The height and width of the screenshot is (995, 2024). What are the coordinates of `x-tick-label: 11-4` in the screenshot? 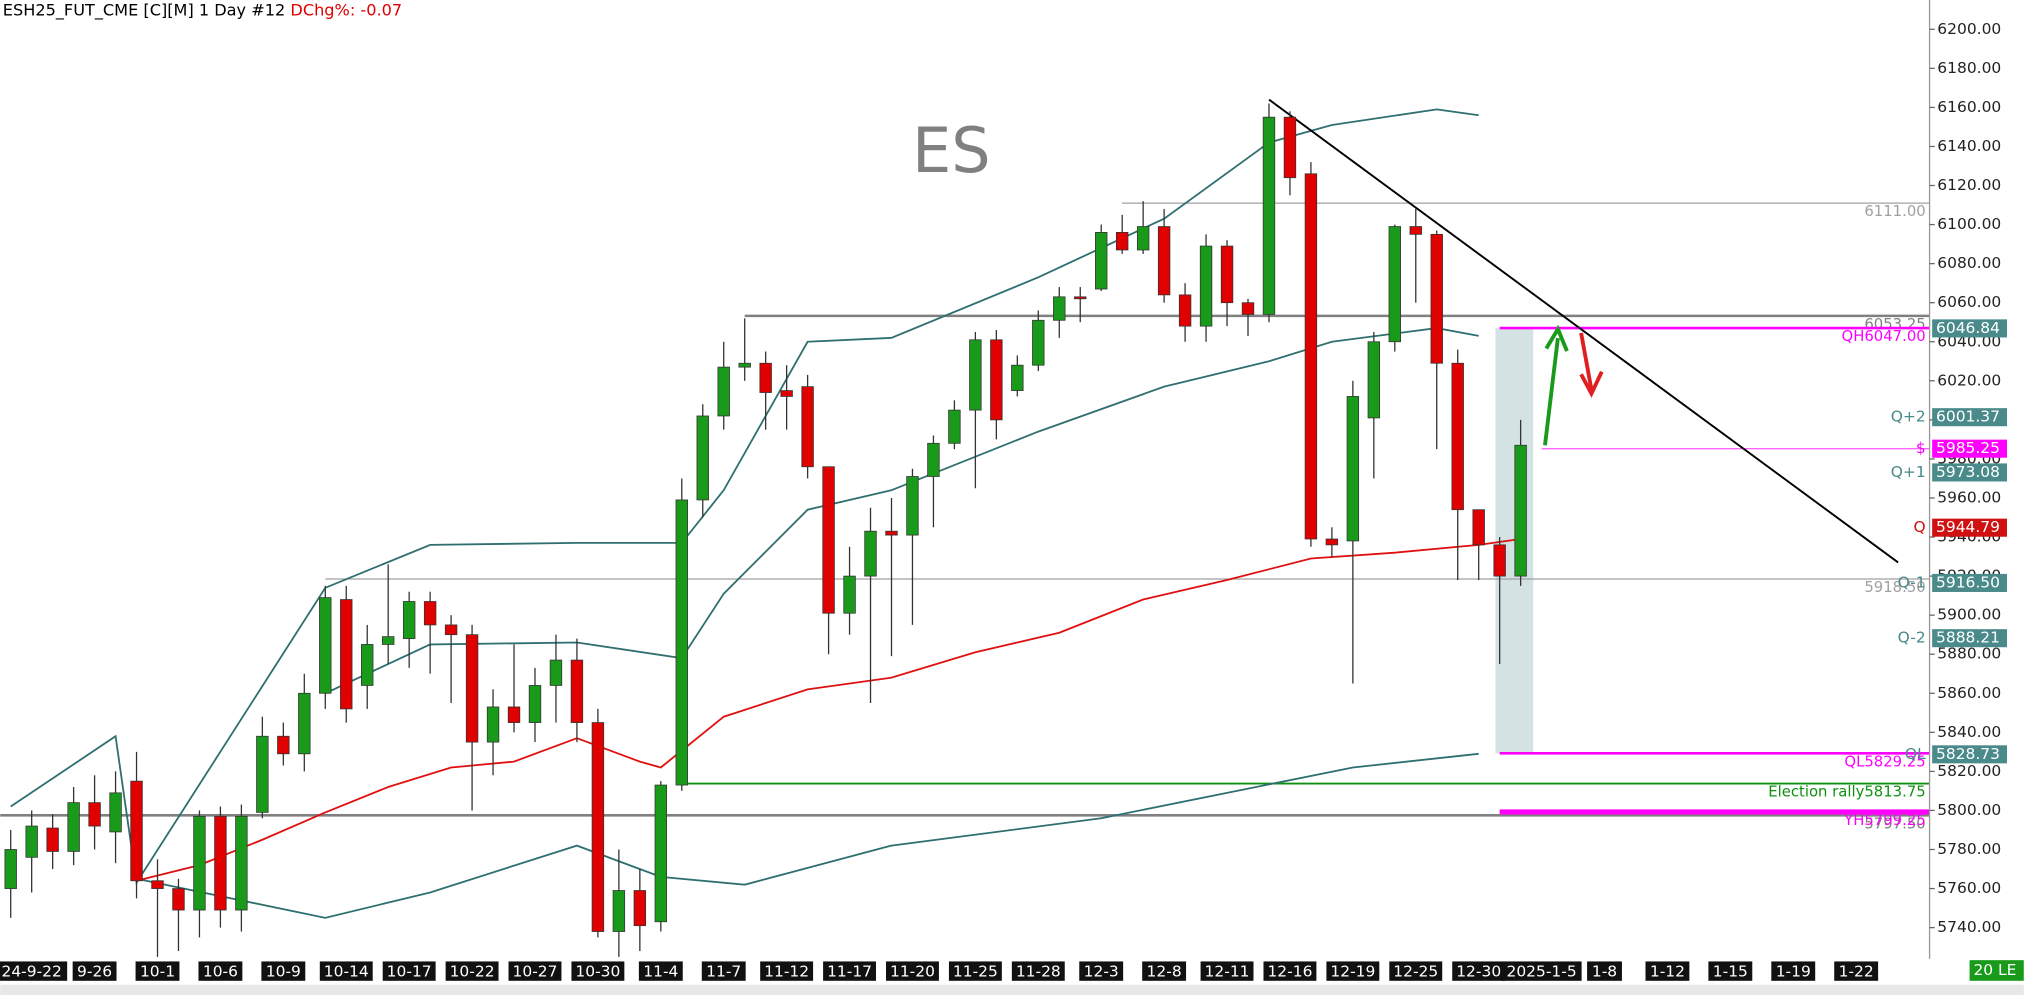 It's located at (660, 971).